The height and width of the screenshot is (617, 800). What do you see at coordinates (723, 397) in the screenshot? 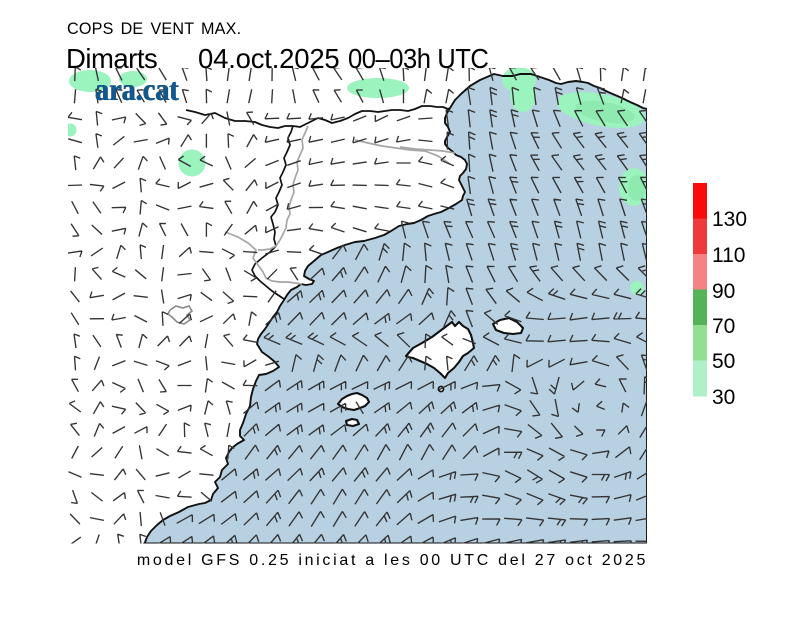
I see `svg-text: 30` at bounding box center [723, 397].